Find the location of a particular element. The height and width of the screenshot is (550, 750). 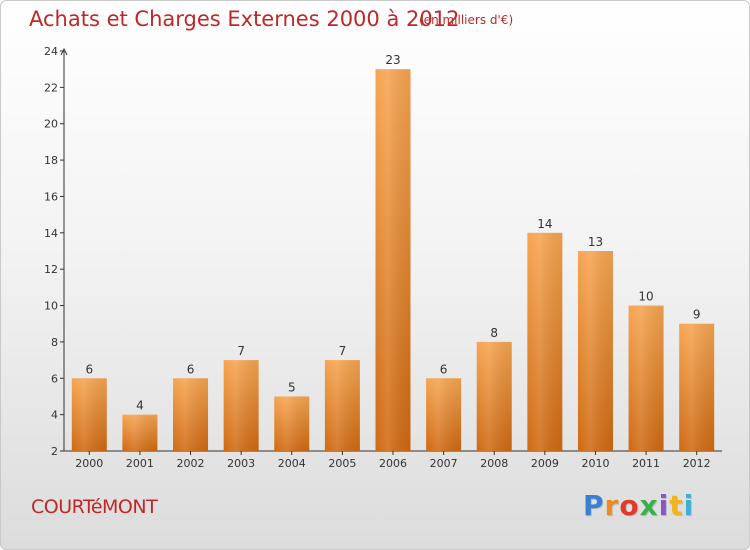

y-tick-label: 12 is located at coordinates (51, 269).